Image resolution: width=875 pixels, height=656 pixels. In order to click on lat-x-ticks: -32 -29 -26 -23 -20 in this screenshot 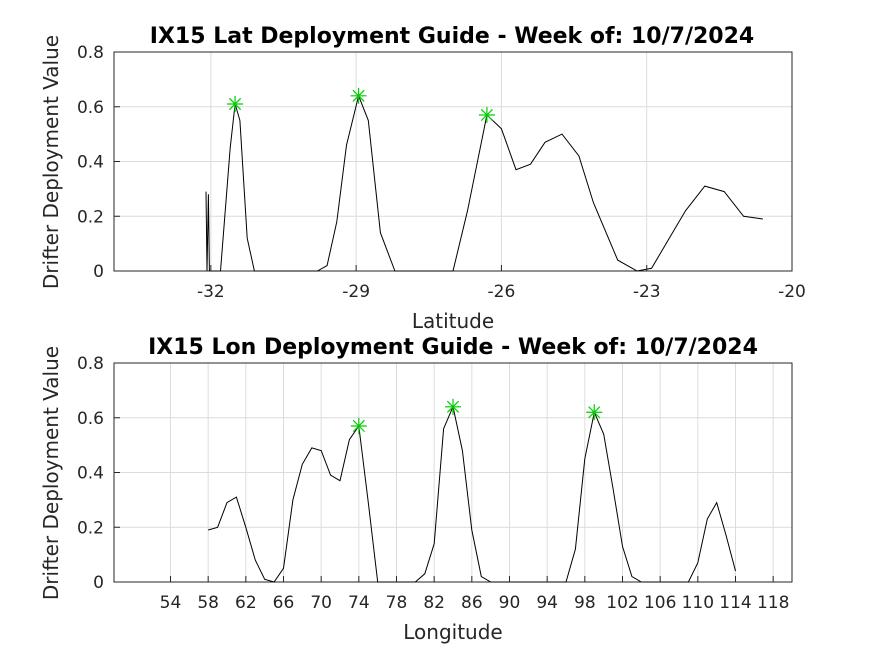, I will do `click(501, 283)`.